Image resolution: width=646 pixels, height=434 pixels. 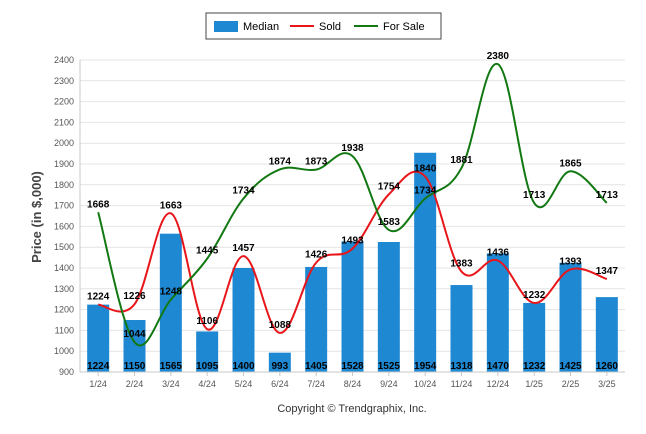 I want to click on y-tick-label: 1500, so click(x=64, y=247).